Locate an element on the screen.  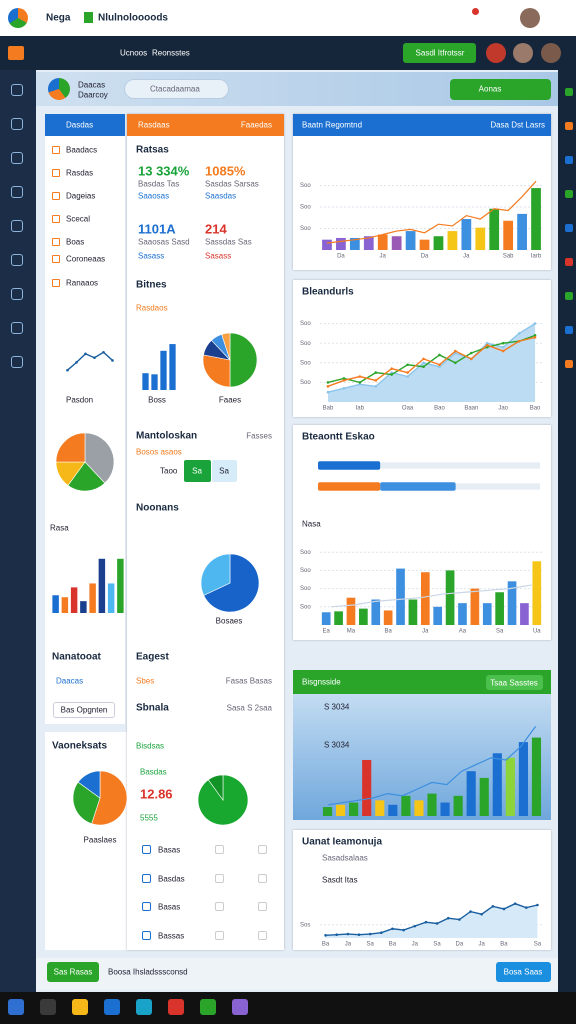
caption: Bosaes is located at coordinates (229, 621).